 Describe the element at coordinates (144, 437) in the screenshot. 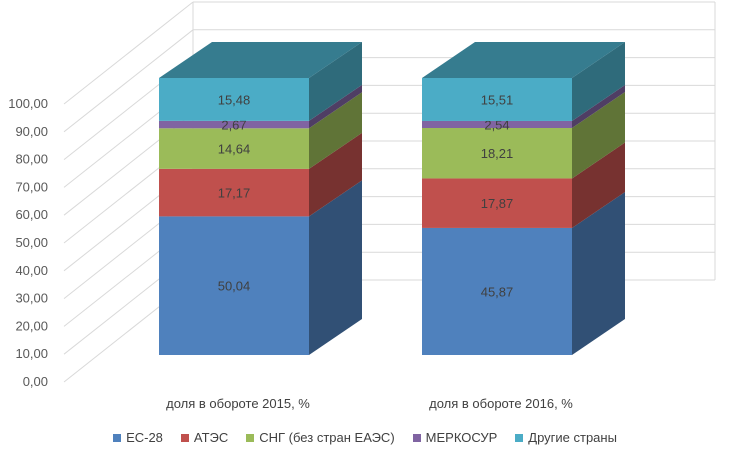

I see `legend-label: ЕС-28` at that location.